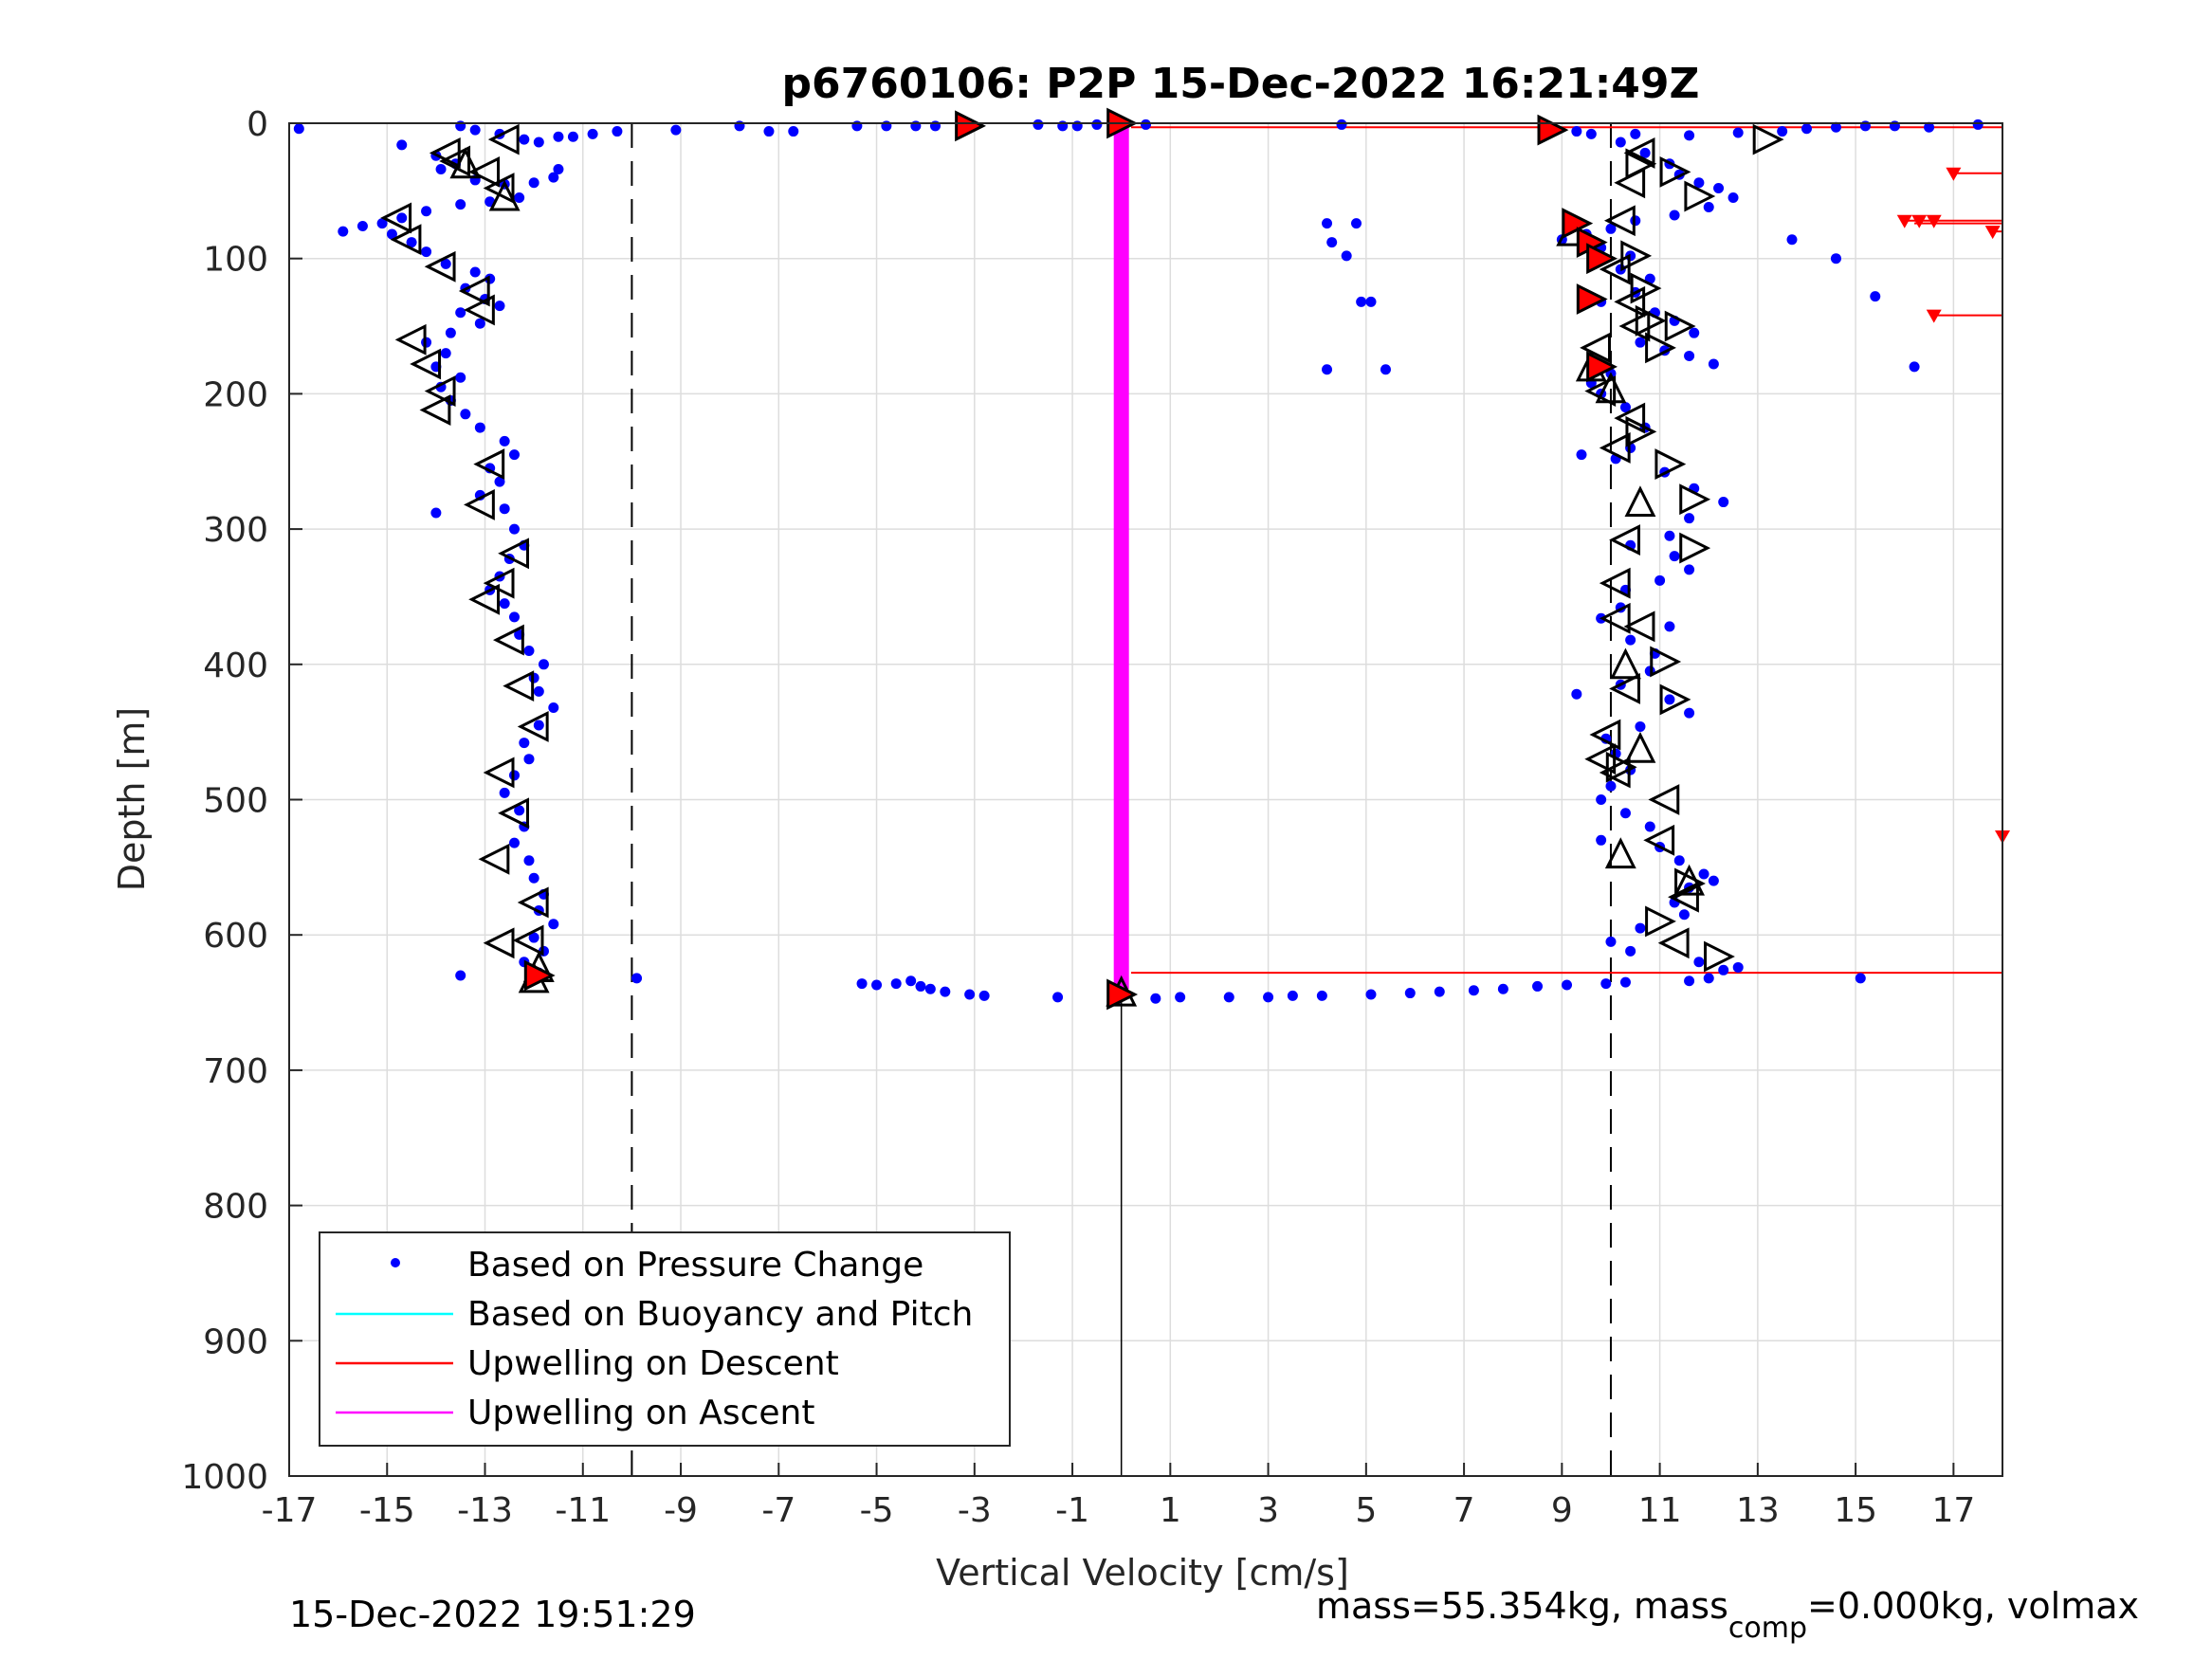  Describe the element at coordinates (1954, 174) in the screenshot. I see `descent-upwelling-point` at that location.